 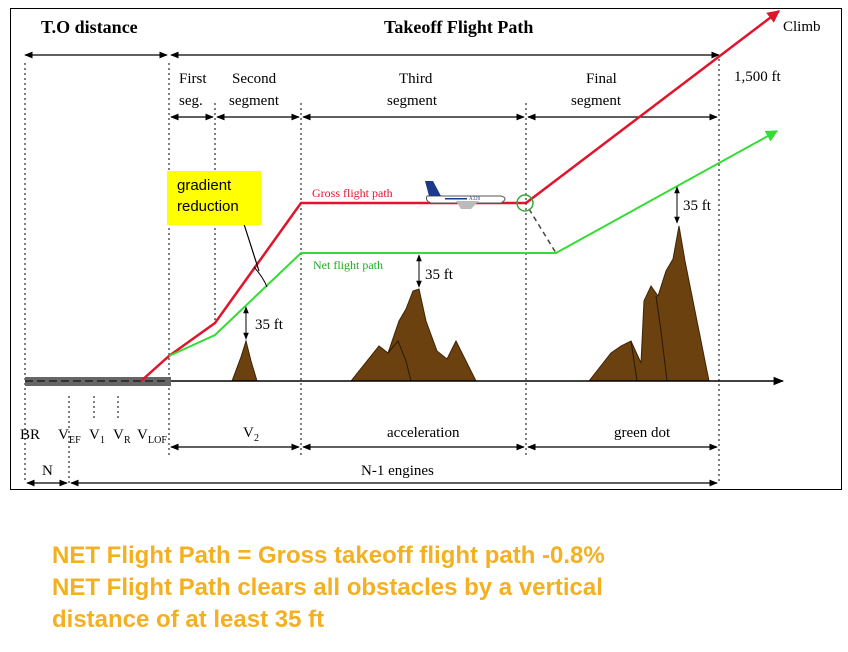 What do you see at coordinates (352, 193) in the screenshot?
I see `gross-path-label: Gross flight path` at bounding box center [352, 193].